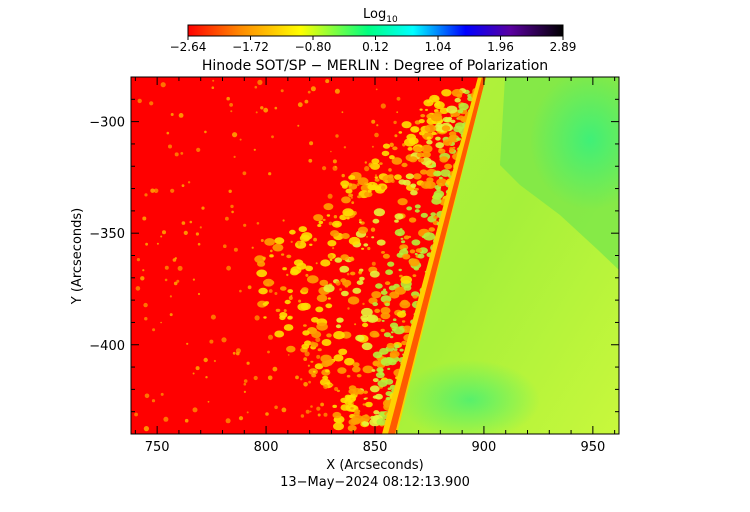  Describe the element at coordinates (500, 47) in the screenshot. I see `colorbar-tick-label: 1.96` at that location.